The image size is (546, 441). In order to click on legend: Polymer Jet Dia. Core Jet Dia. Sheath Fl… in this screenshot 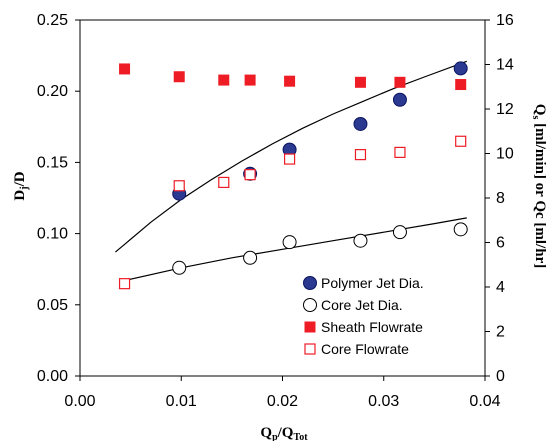, I will do `click(363, 316)`.